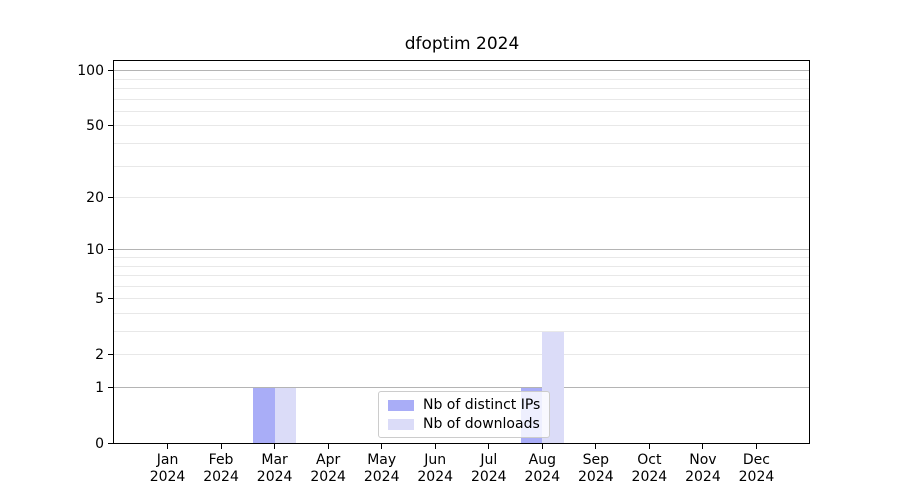 The height and width of the screenshot is (500, 900). I want to click on y-tick-label: 20, so click(95, 197).